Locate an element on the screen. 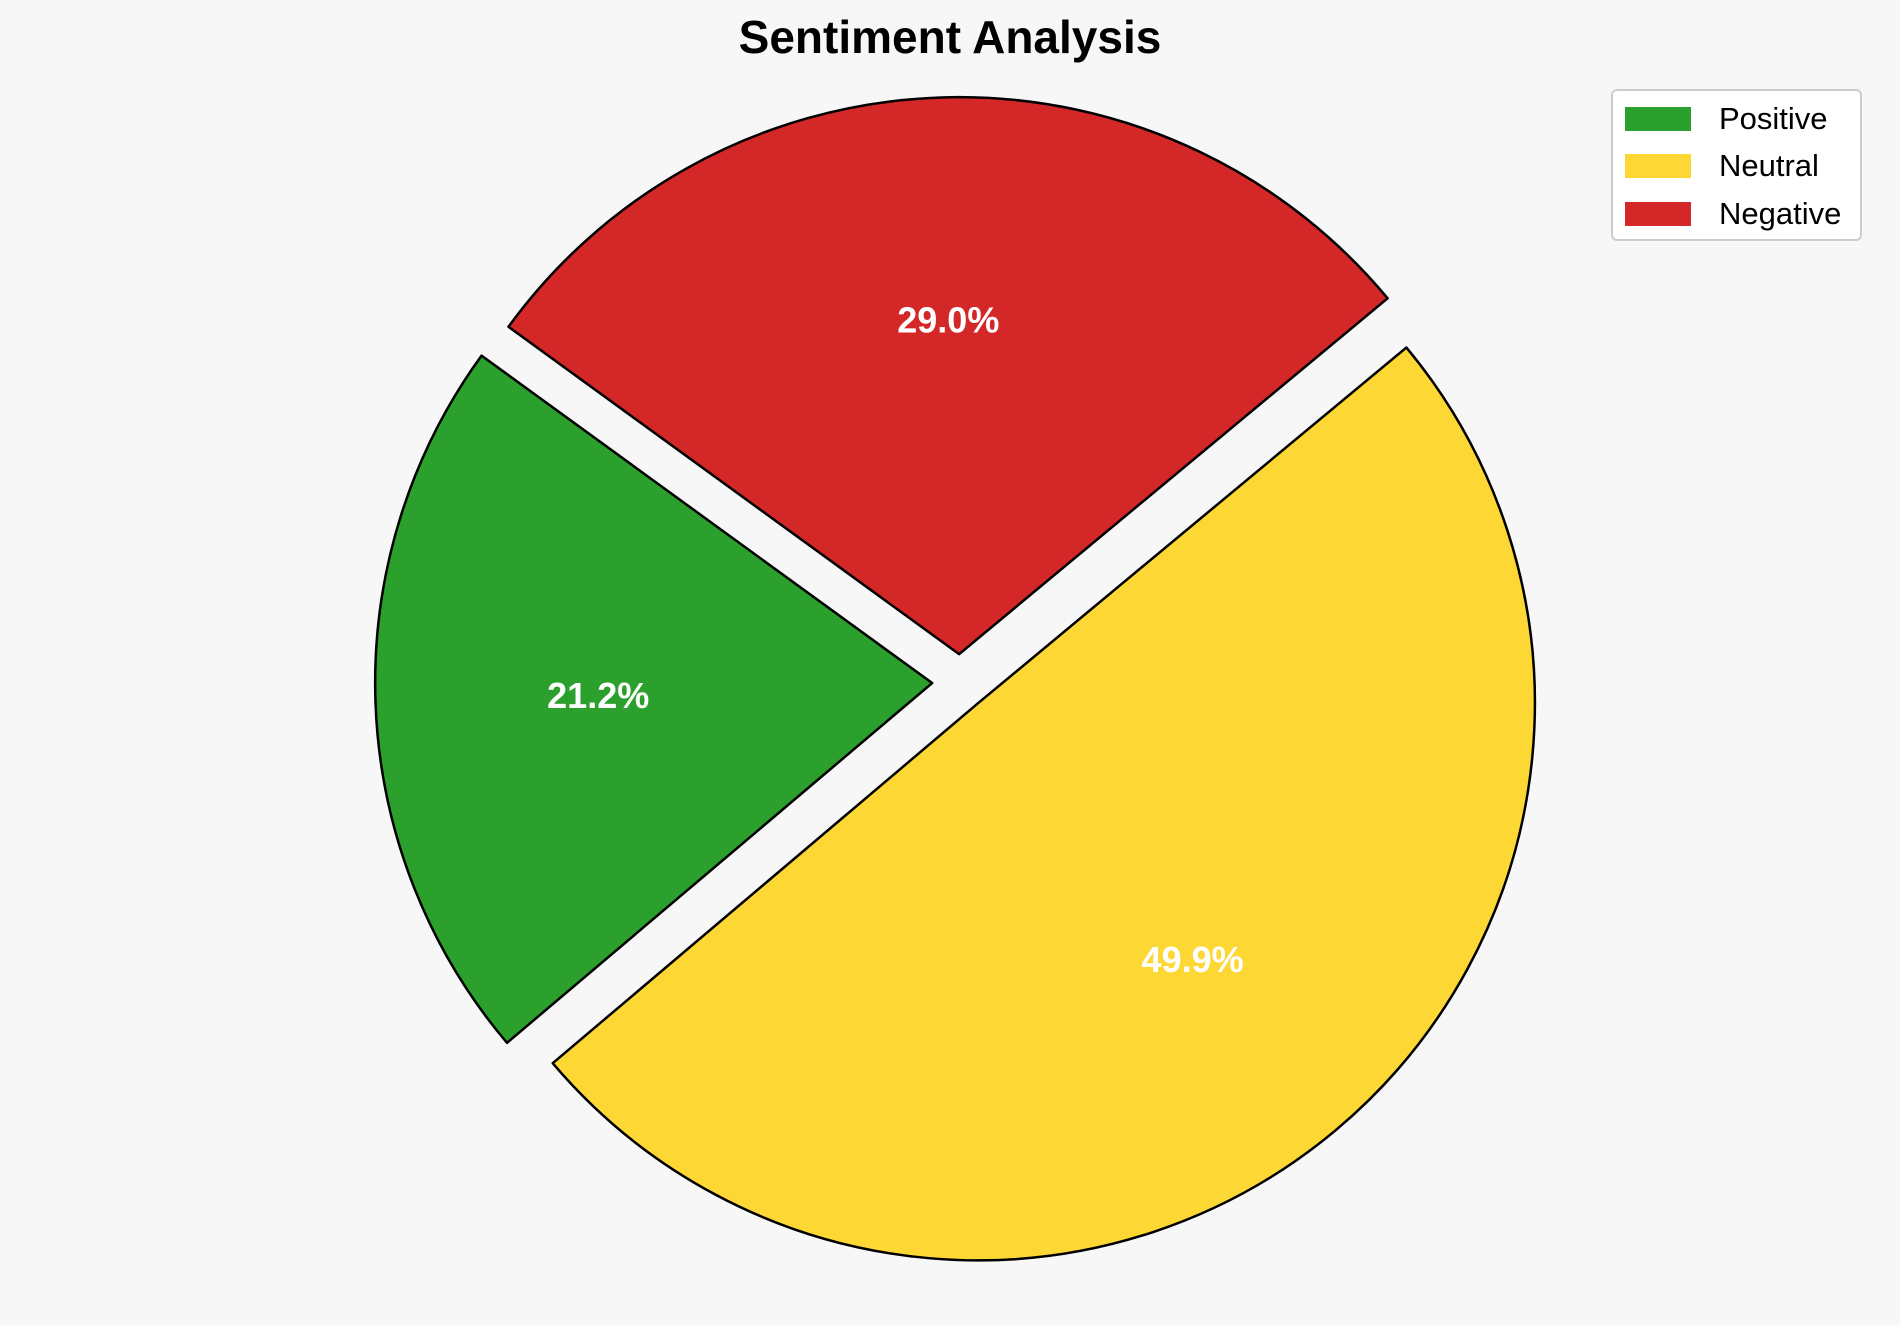 The image size is (1900, 1325). legend-item-negative: Negative is located at coordinates (1733, 214).